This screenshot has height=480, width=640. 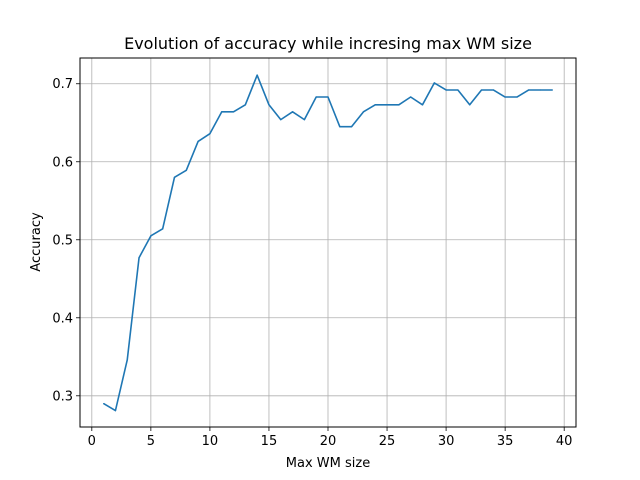 I want to click on x-tick-label: 35, so click(x=505, y=441).